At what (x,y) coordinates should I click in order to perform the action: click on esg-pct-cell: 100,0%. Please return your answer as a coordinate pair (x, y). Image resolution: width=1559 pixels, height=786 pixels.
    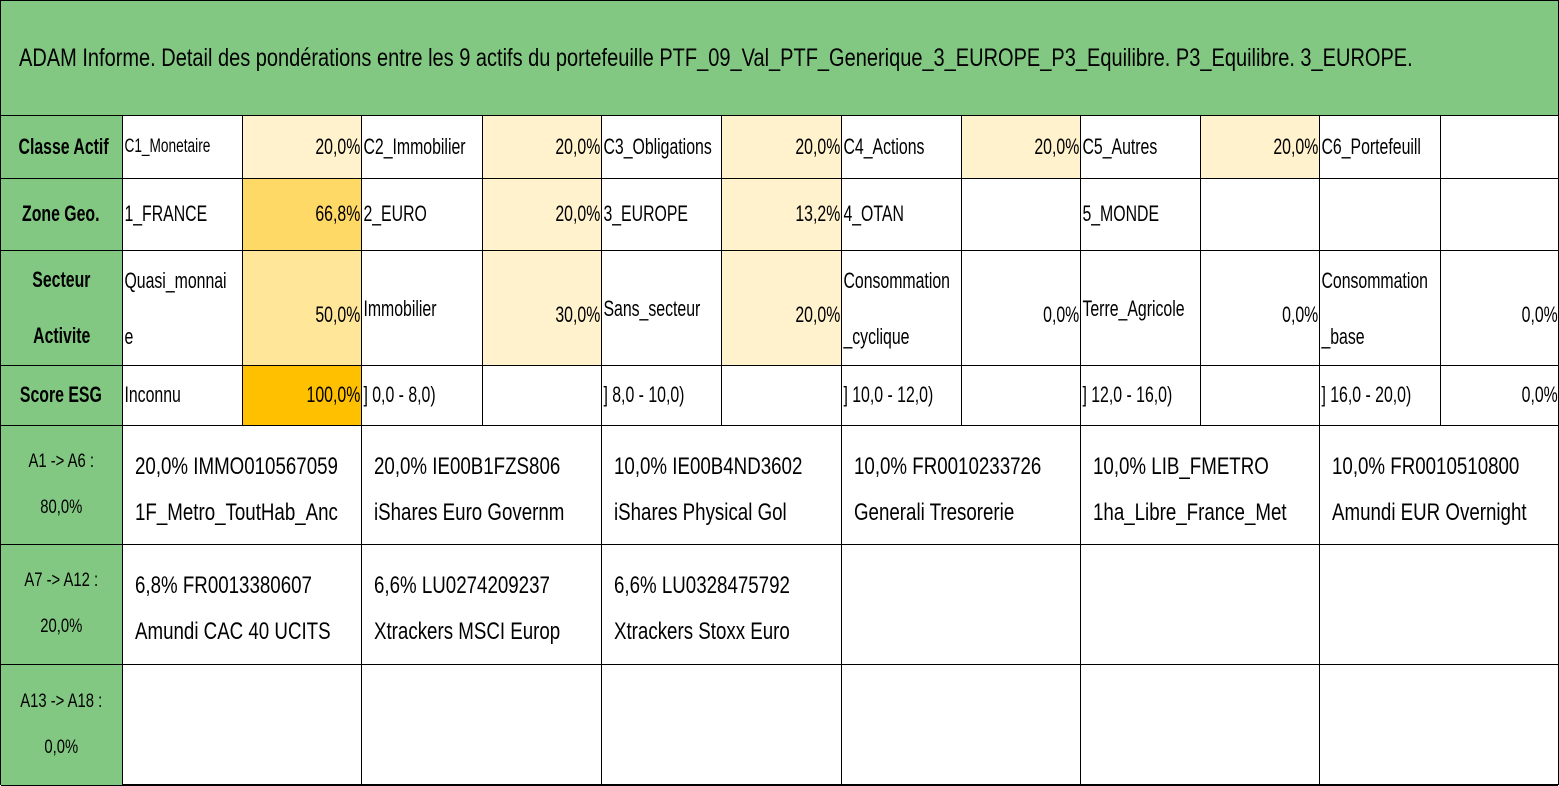
    Looking at the image, I should click on (301, 395).